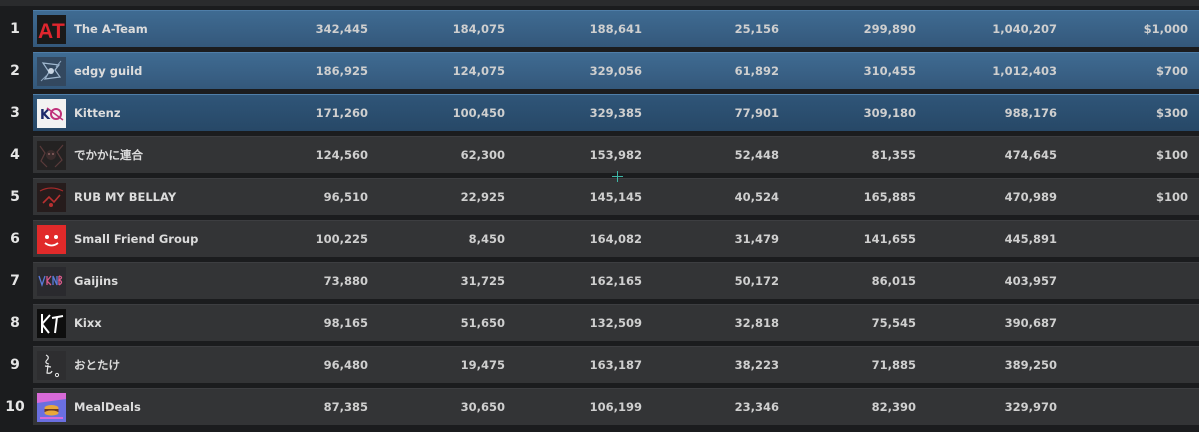  Describe the element at coordinates (756, 71) in the screenshot. I see `score-4: 61,892` at that location.